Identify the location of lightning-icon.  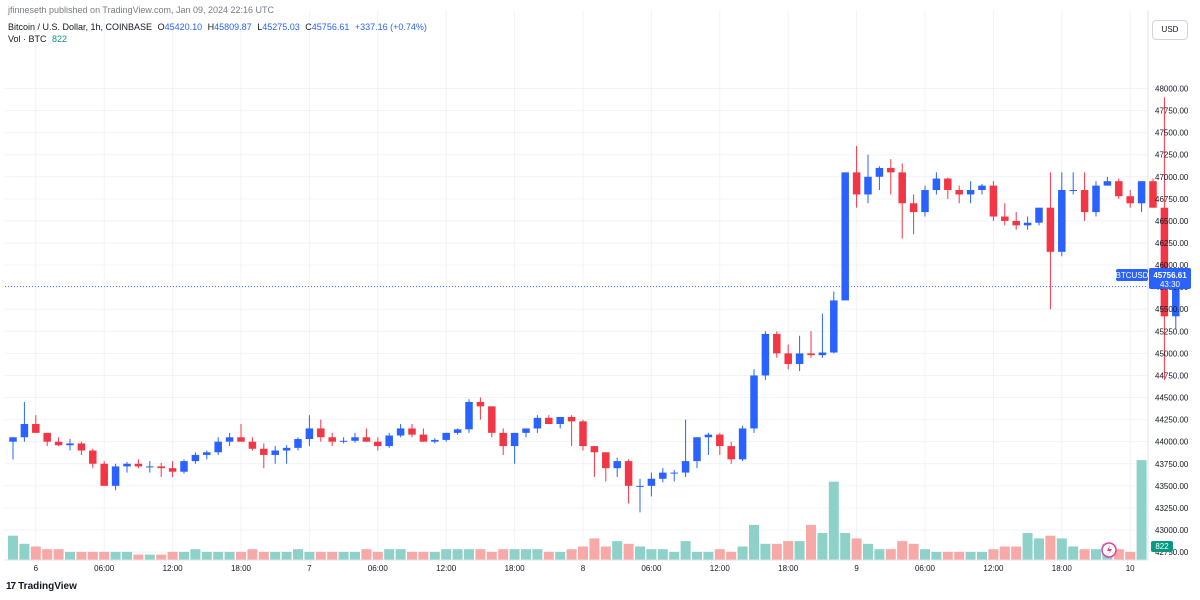
(1109, 550).